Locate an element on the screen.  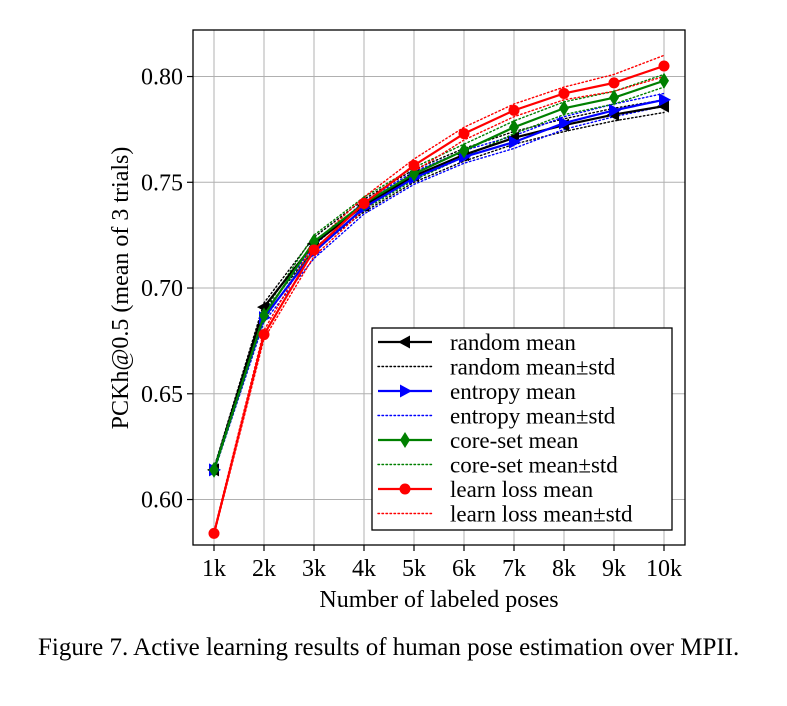
y-tick-label: 0.60 is located at coordinates (162, 501).